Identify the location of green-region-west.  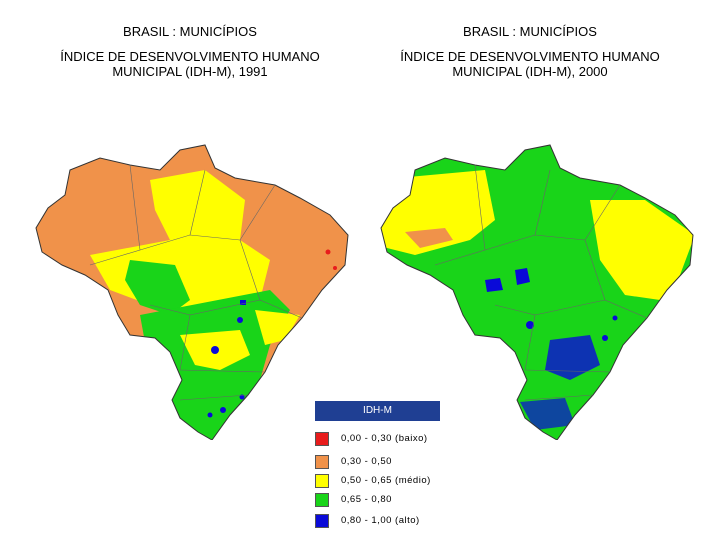
(157, 287).